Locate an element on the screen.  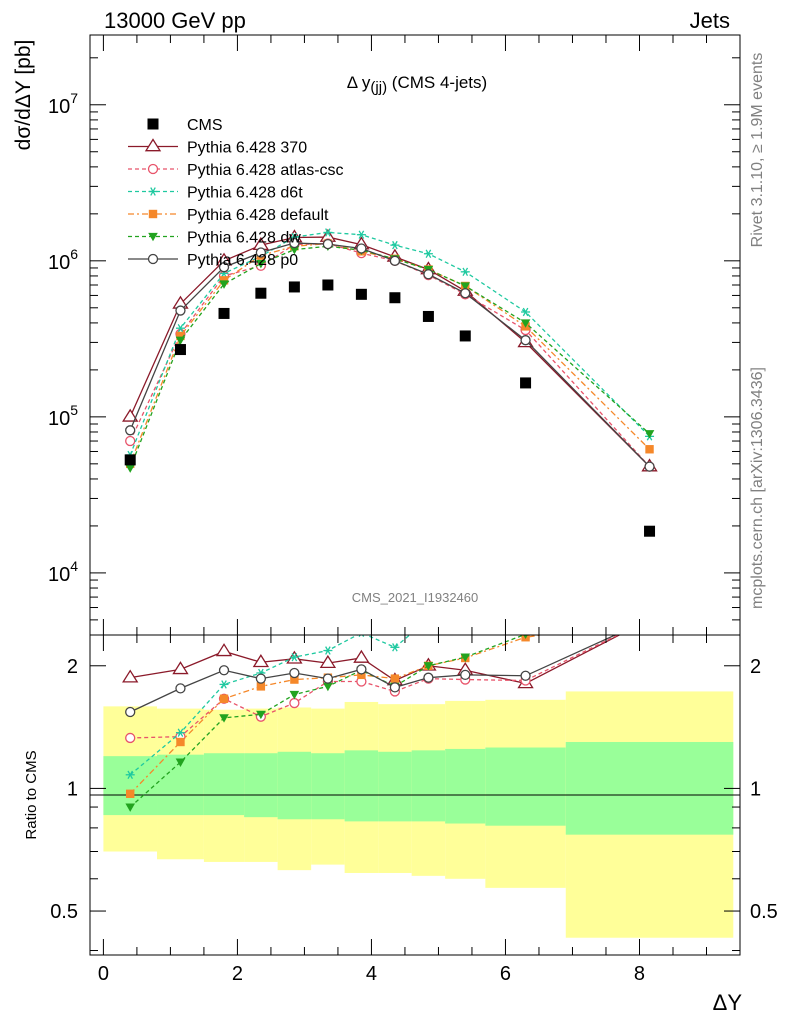
plot-title-tail: (CMS 4-jets) is located at coordinates (437, 82).